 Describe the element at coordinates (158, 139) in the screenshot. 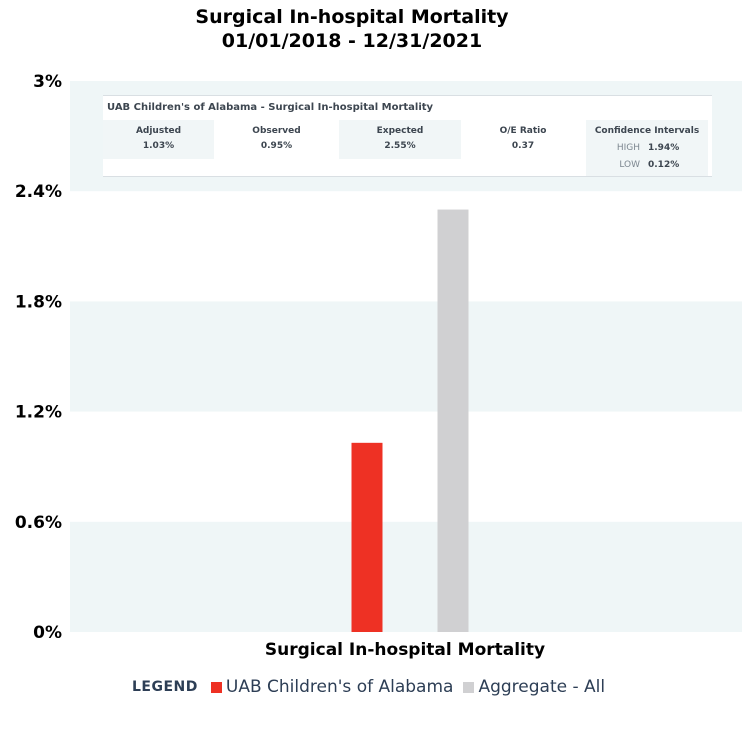

I see `adjusted-column: Adjusted 1.03%` at that location.